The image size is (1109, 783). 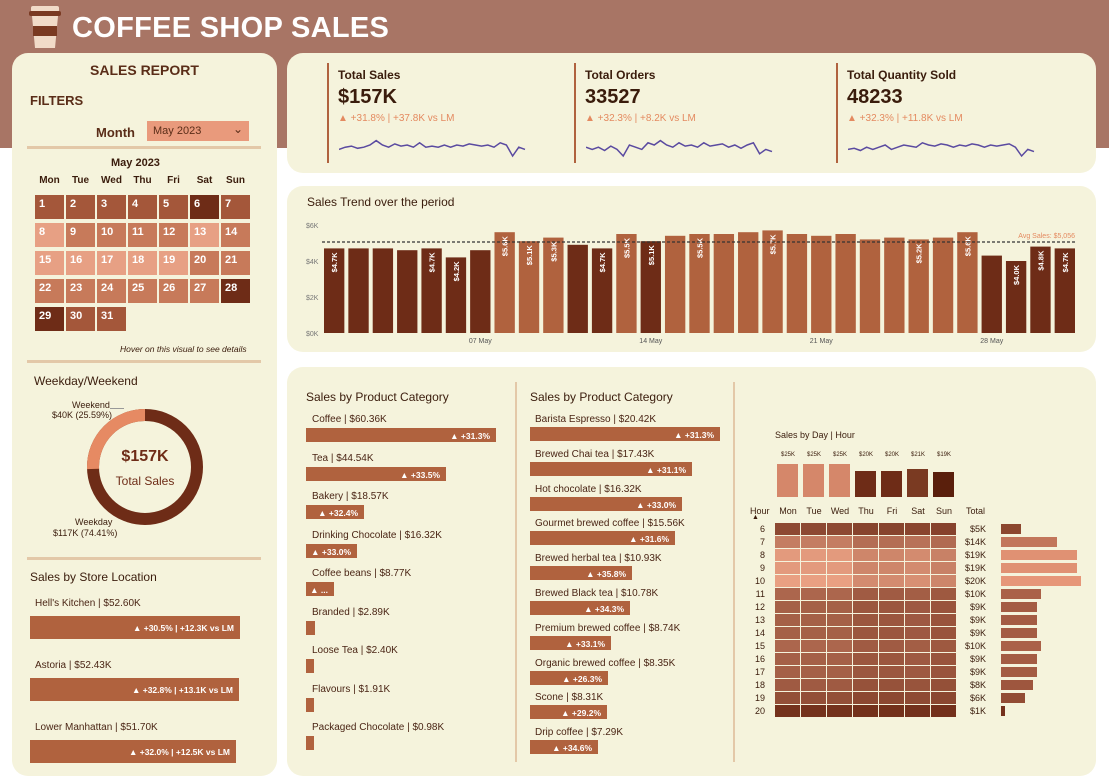 I want to click on calendar-date-cell: 27, so click(x=204, y=291).